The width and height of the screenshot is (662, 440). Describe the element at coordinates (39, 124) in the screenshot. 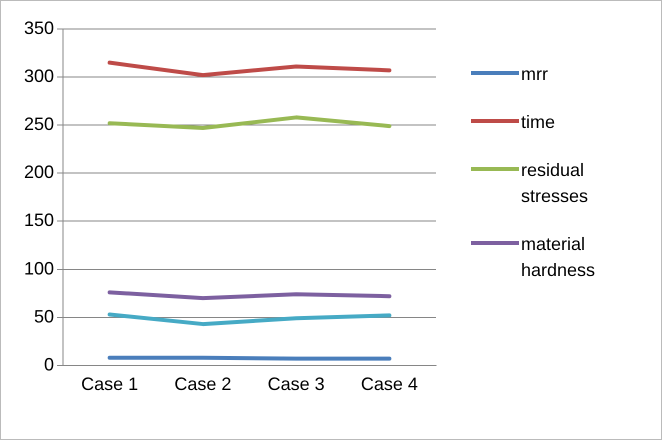

I see `y-tick-label: 250` at that location.